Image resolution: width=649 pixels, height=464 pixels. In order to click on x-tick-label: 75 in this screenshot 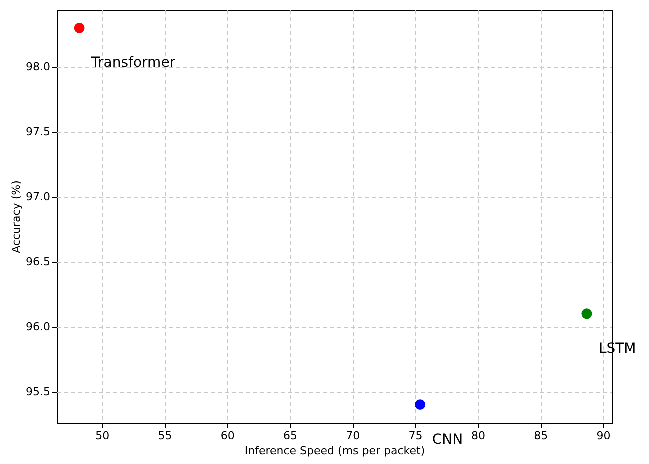, I will do `click(415, 436)`.